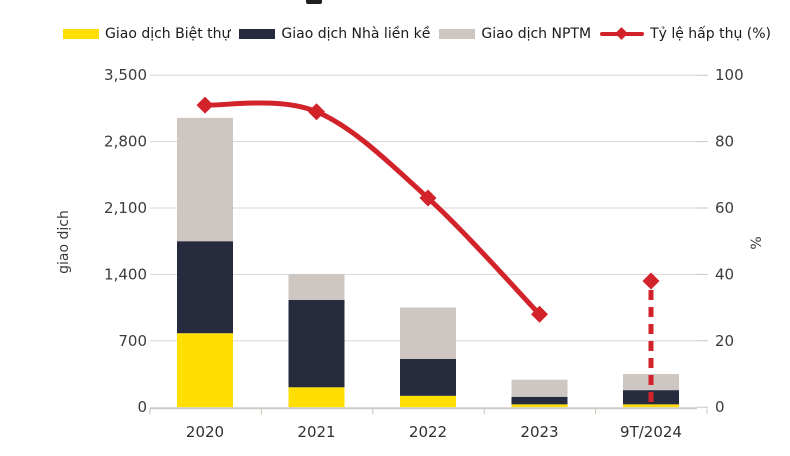  I want to click on line-diamond-icon, so click(622, 33).